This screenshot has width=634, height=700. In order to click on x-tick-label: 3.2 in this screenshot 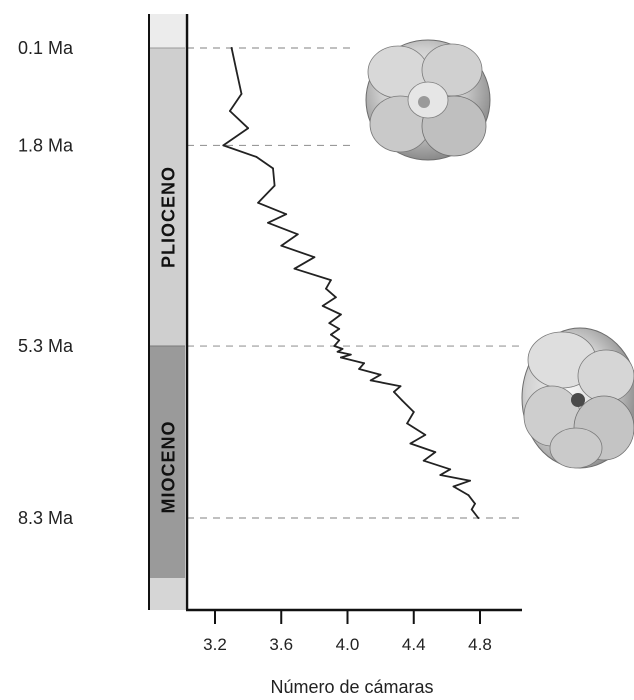, I will do `click(215, 644)`.